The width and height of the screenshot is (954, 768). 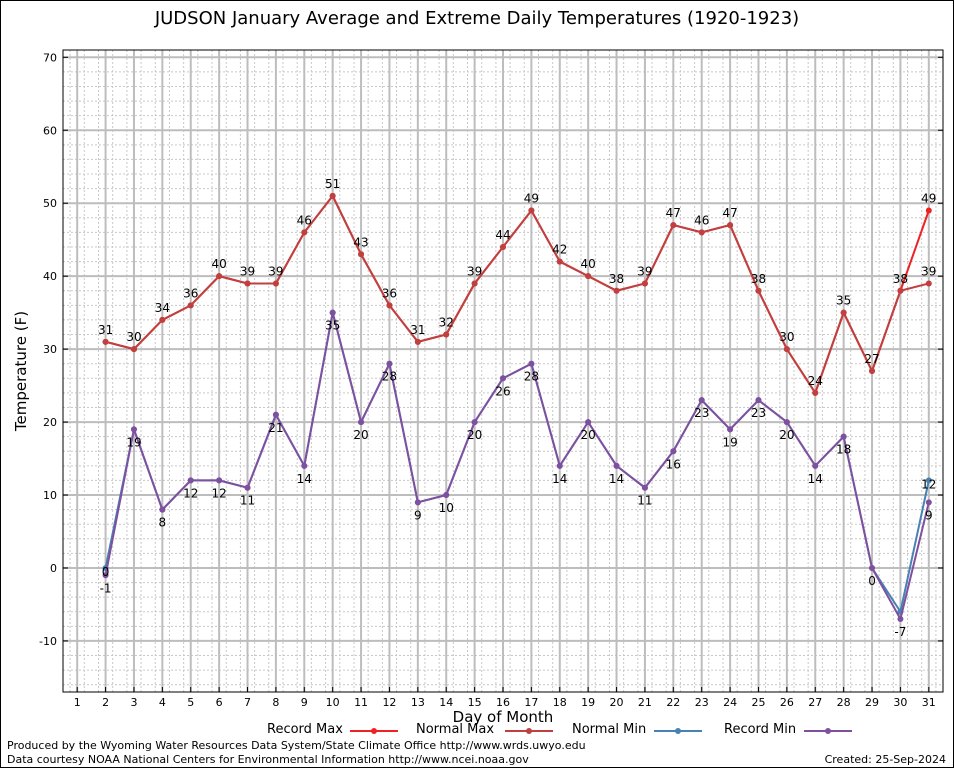 What do you see at coordinates (275, 428) in the screenshot?
I see `data-label-min: 21` at bounding box center [275, 428].